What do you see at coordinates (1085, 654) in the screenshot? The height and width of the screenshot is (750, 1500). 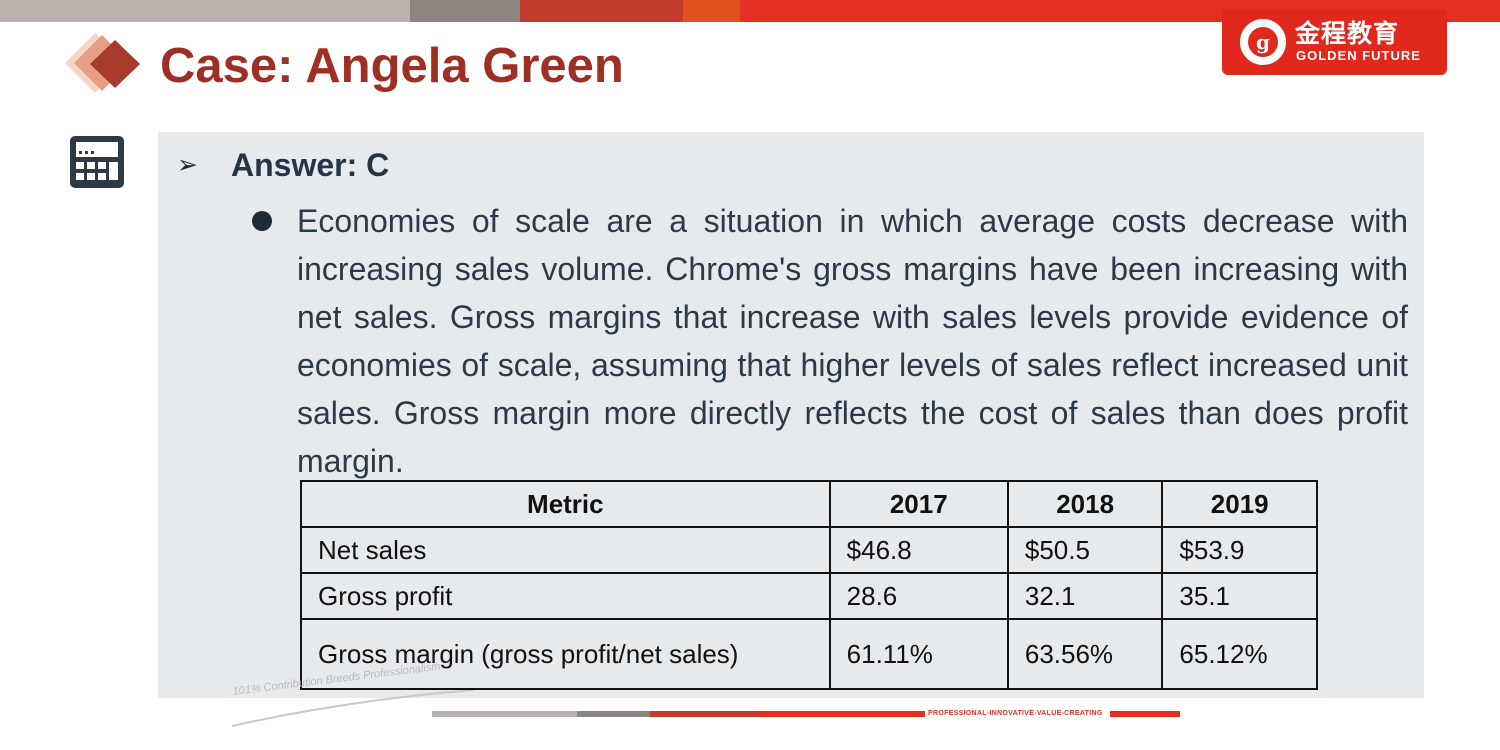 I see `table-cell: 63.56%` at bounding box center [1085, 654].